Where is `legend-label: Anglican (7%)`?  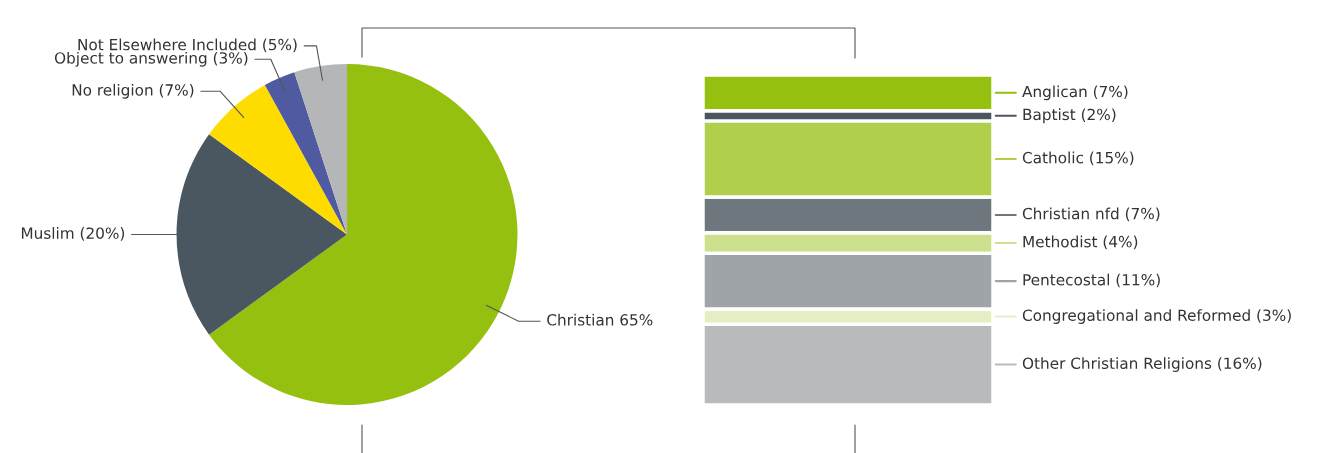 legend-label: Anglican (7%) is located at coordinates (1075, 93).